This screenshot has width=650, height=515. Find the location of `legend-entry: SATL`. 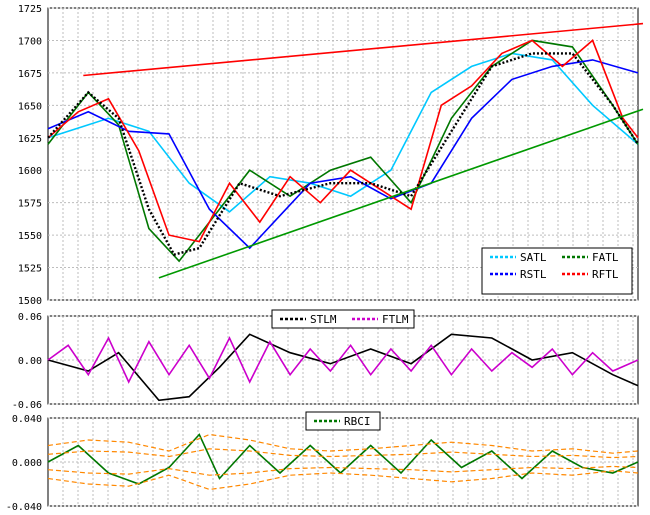

legend-entry: SATL is located at coordinates (533, 257).